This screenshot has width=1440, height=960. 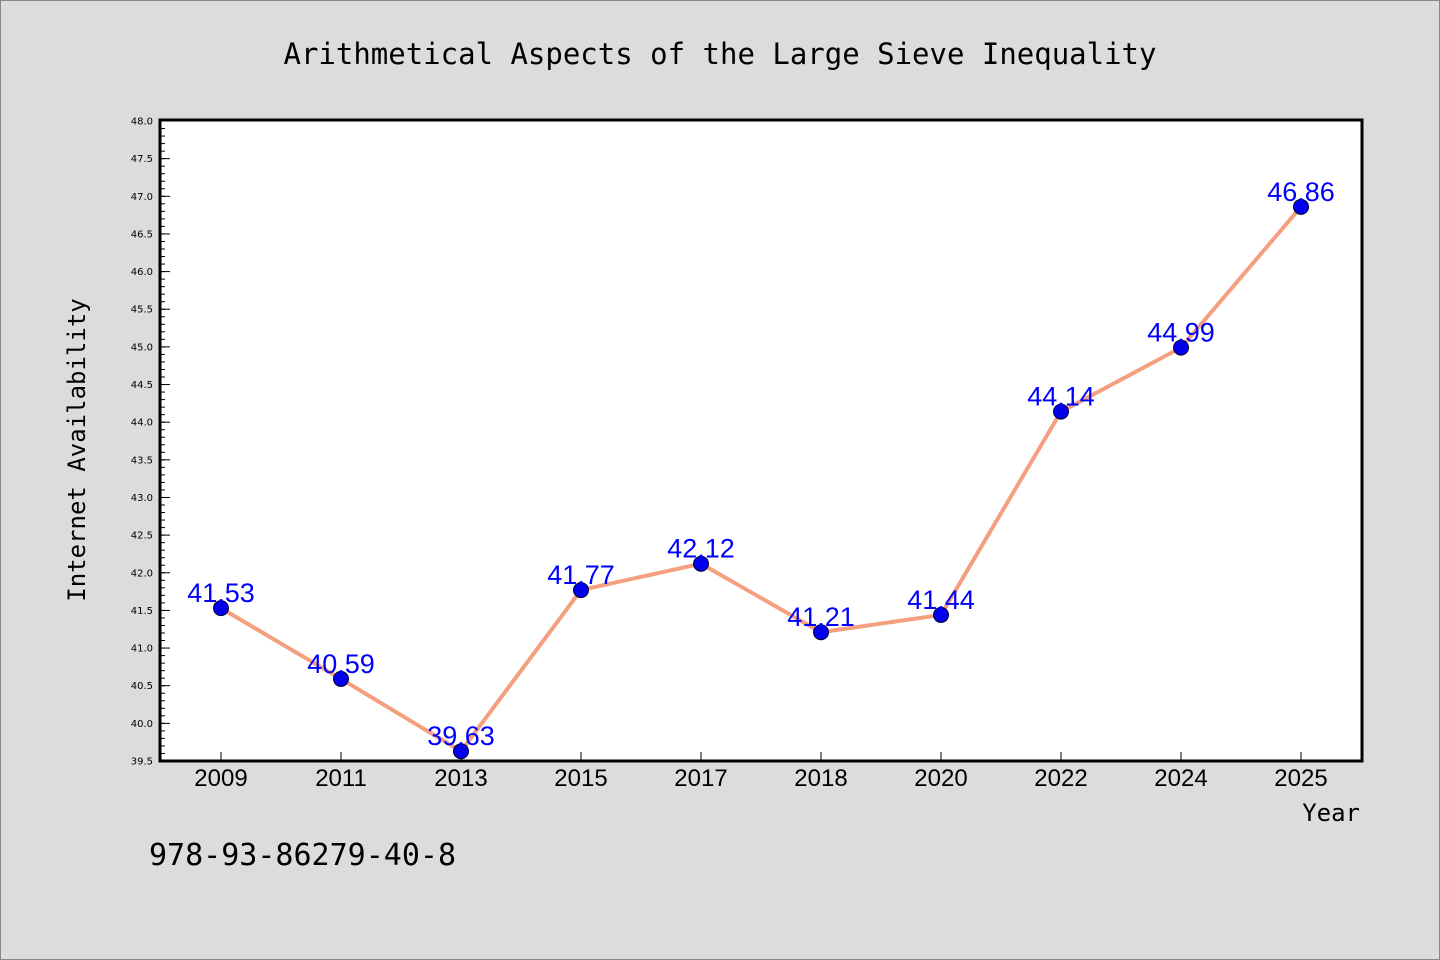 I want to click on x-tick-label: 2020, so click(x=940, y=778).